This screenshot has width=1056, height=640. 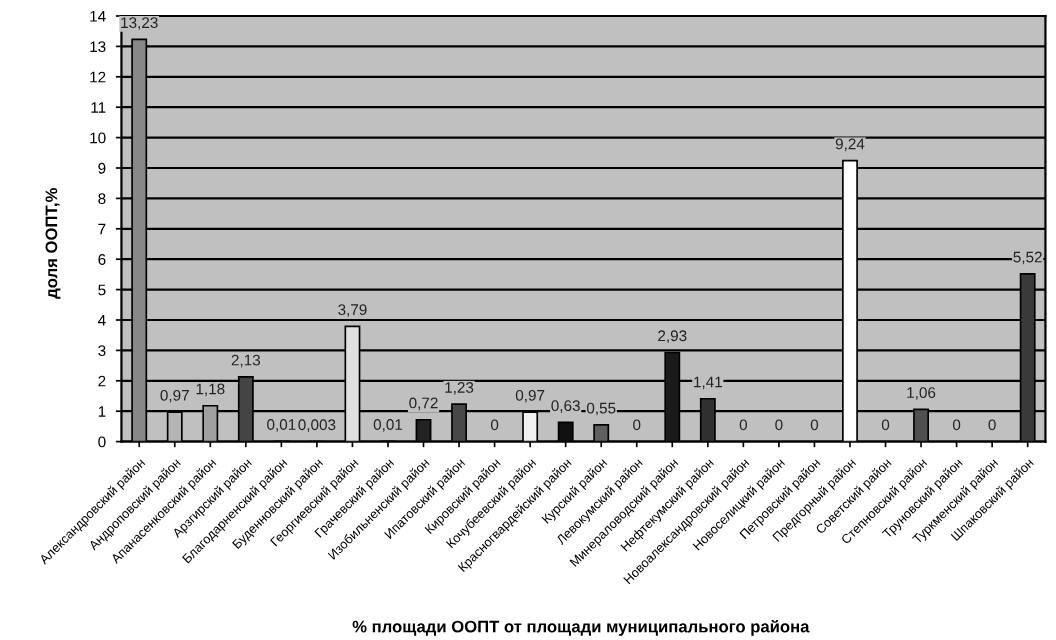 What do you see at coordinates (581, 627) in the screenshot?
I see `x-axis-title: % площади ООПТ от площади муниципального района` at bounding box center [581, 627].